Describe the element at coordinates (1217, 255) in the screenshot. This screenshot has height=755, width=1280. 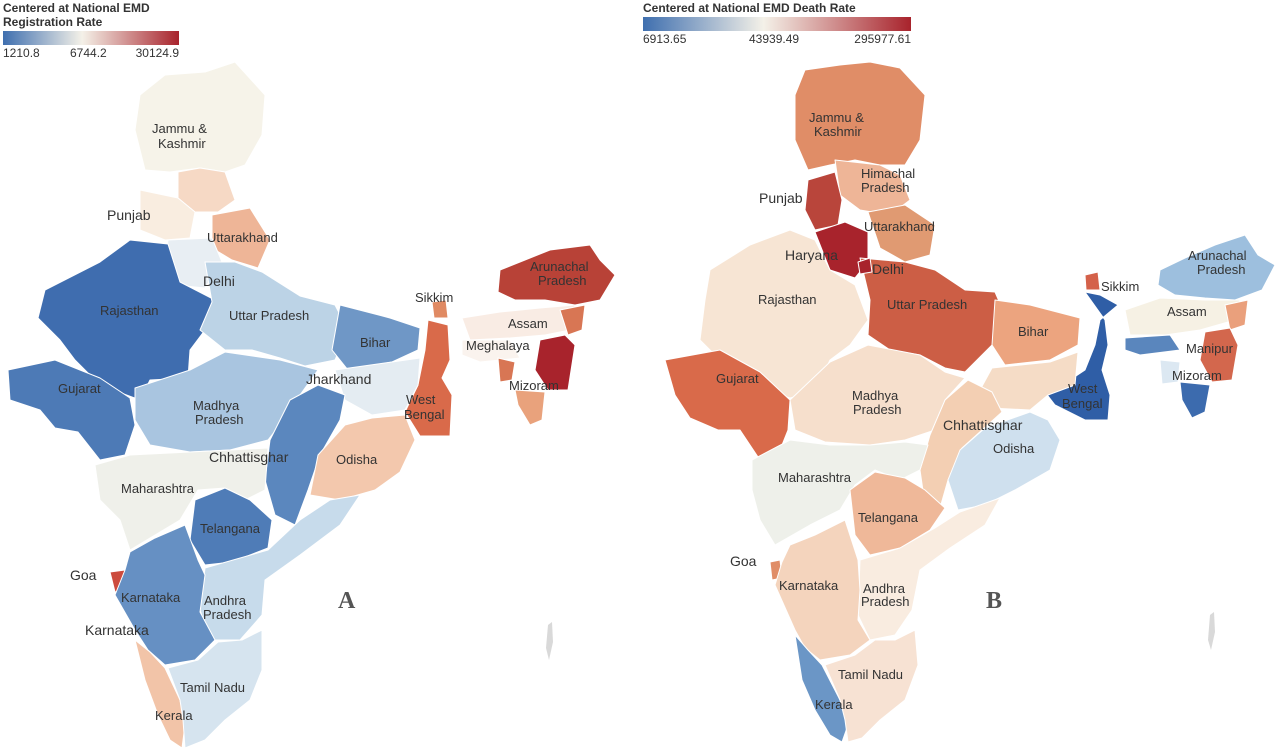
I see `label-b-arunachal-1: Arunachal` at that location.